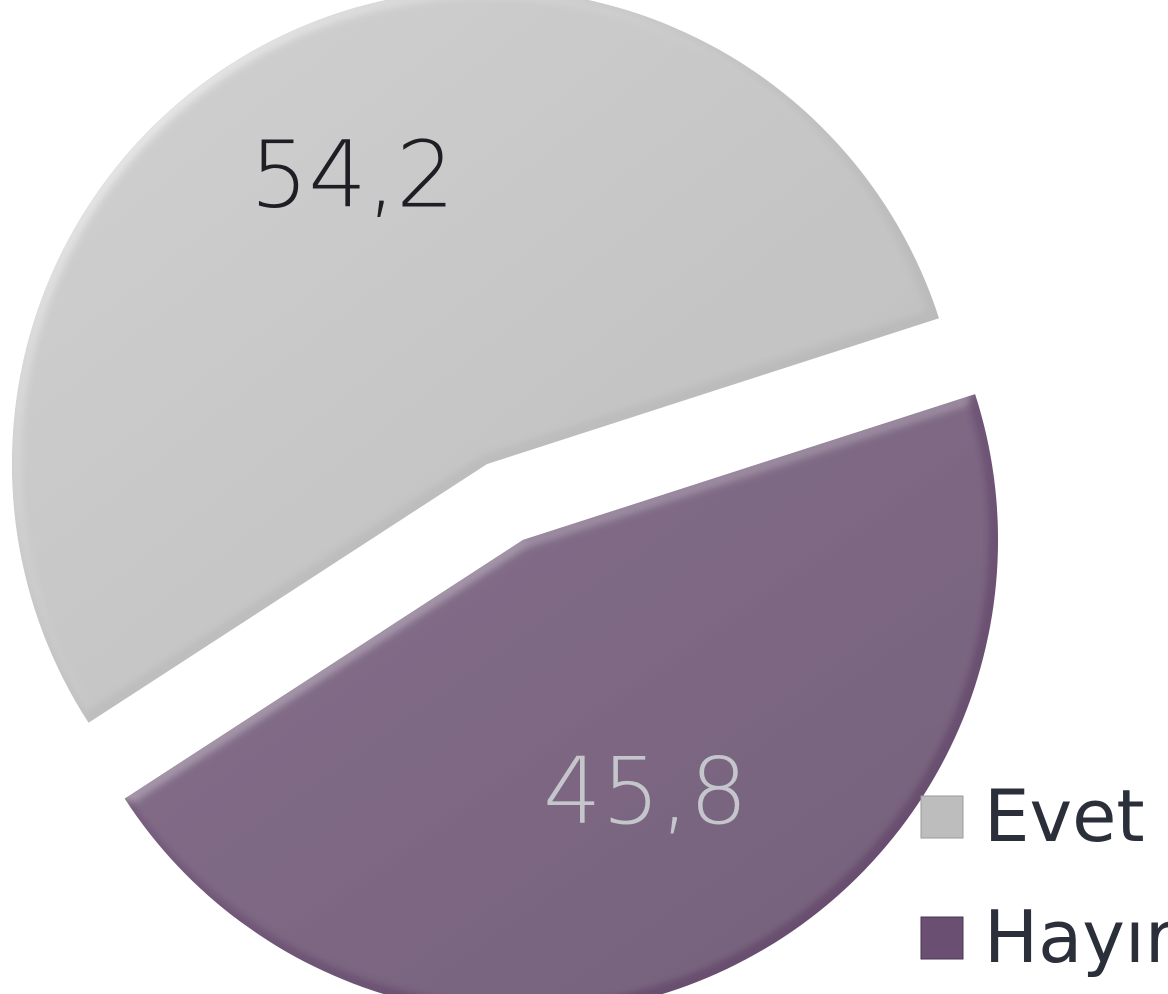  What do you see at coordinates (942, 817) in the screenshot?
I see `legend-swatch-evet` at bounding box center [942, 817].